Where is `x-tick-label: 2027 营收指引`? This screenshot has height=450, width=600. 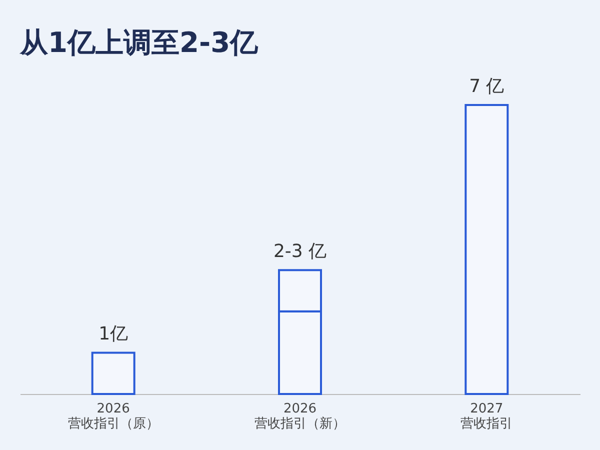
x-tick-label: 2027 营收指引 is located at coordinates (486, 417).